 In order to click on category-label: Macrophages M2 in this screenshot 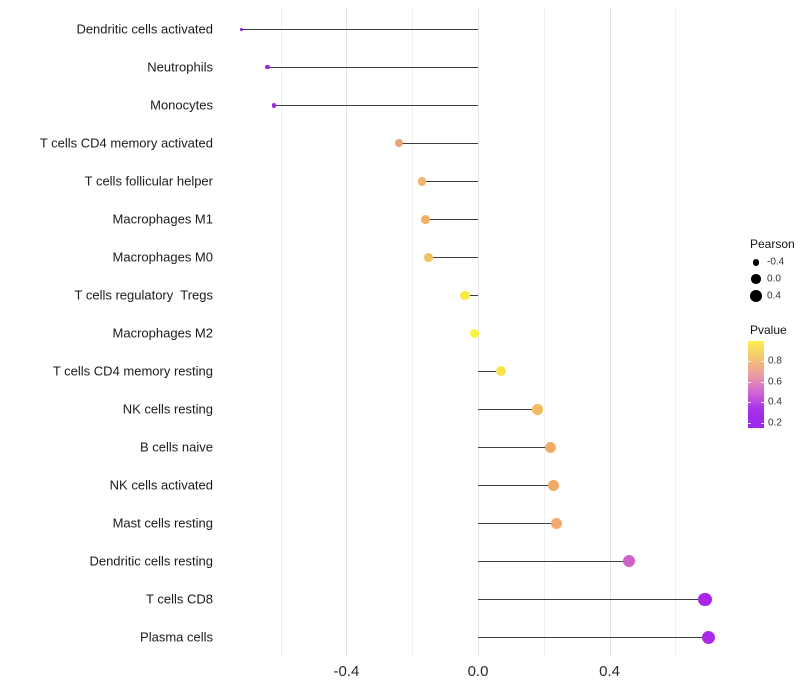, I will do `click(162, 333)`.